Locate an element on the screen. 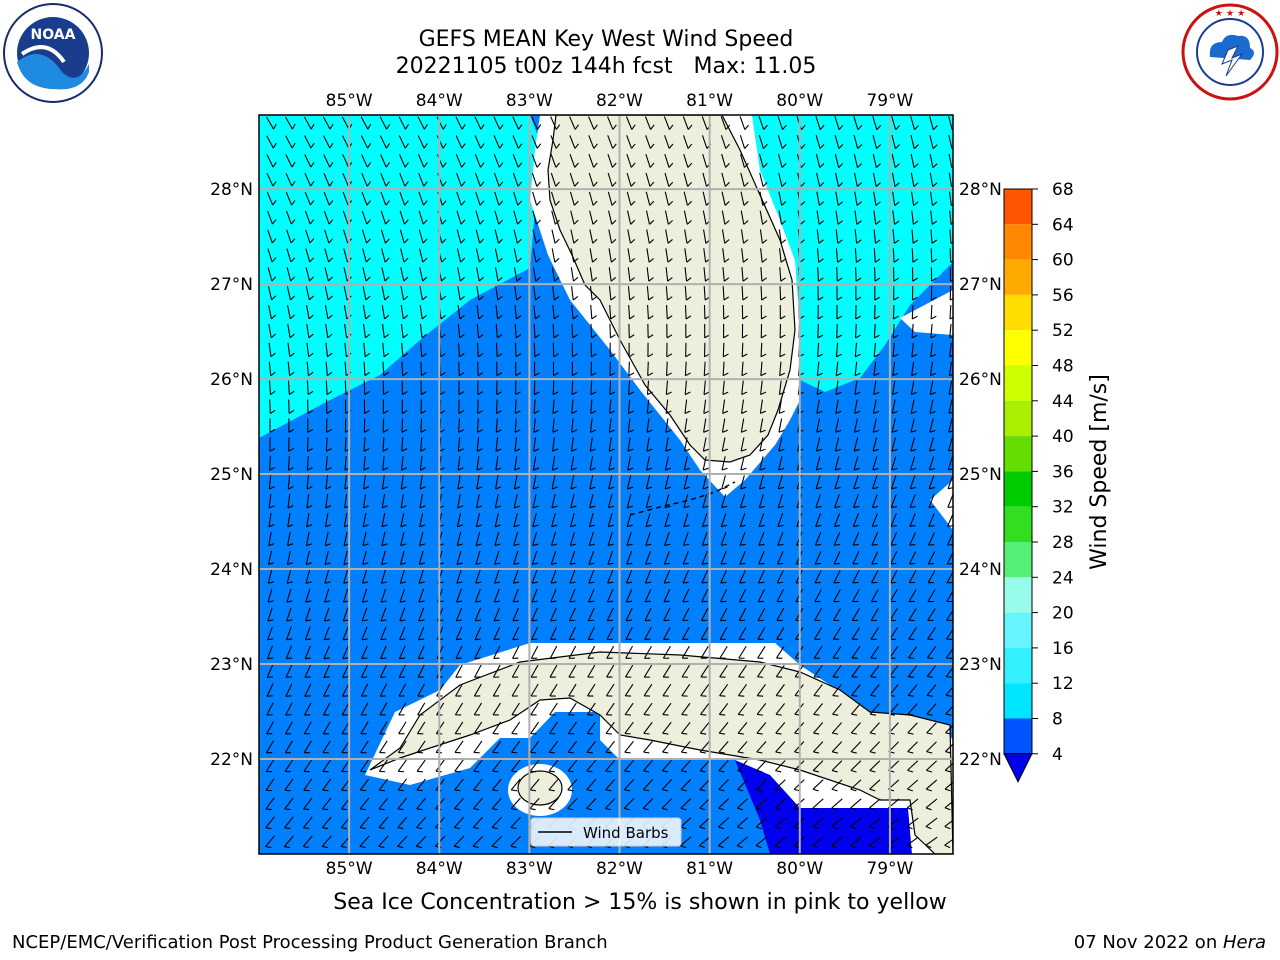  lat-tick-left: 26°N is located at coordinates (231, 380).